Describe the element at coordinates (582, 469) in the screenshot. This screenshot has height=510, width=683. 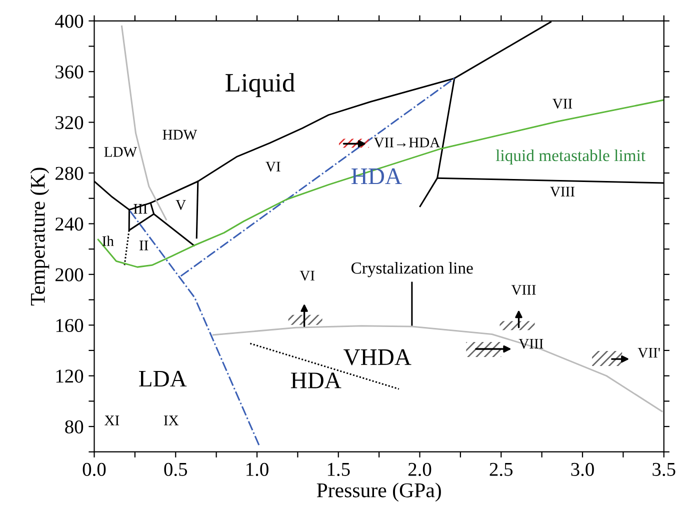
I see `x-tick-label: 3.0` at that location.